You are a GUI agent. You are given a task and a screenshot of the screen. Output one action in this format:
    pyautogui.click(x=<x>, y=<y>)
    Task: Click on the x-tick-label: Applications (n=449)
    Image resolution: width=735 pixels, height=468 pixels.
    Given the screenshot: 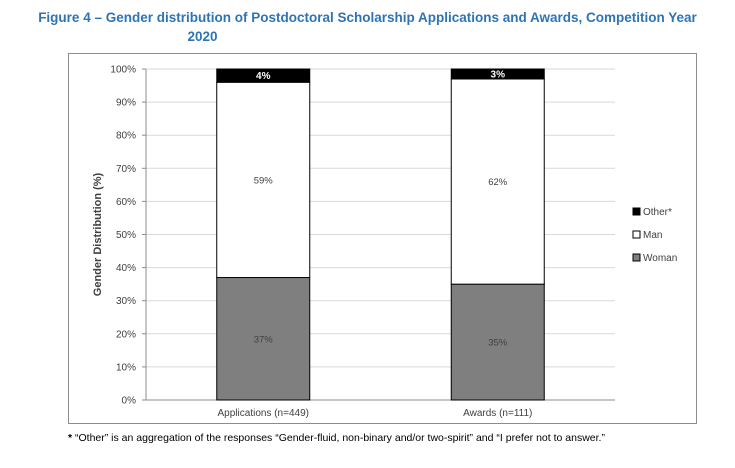 What is the action you would take?
    pyautogui.click(x=263, y=413)
    